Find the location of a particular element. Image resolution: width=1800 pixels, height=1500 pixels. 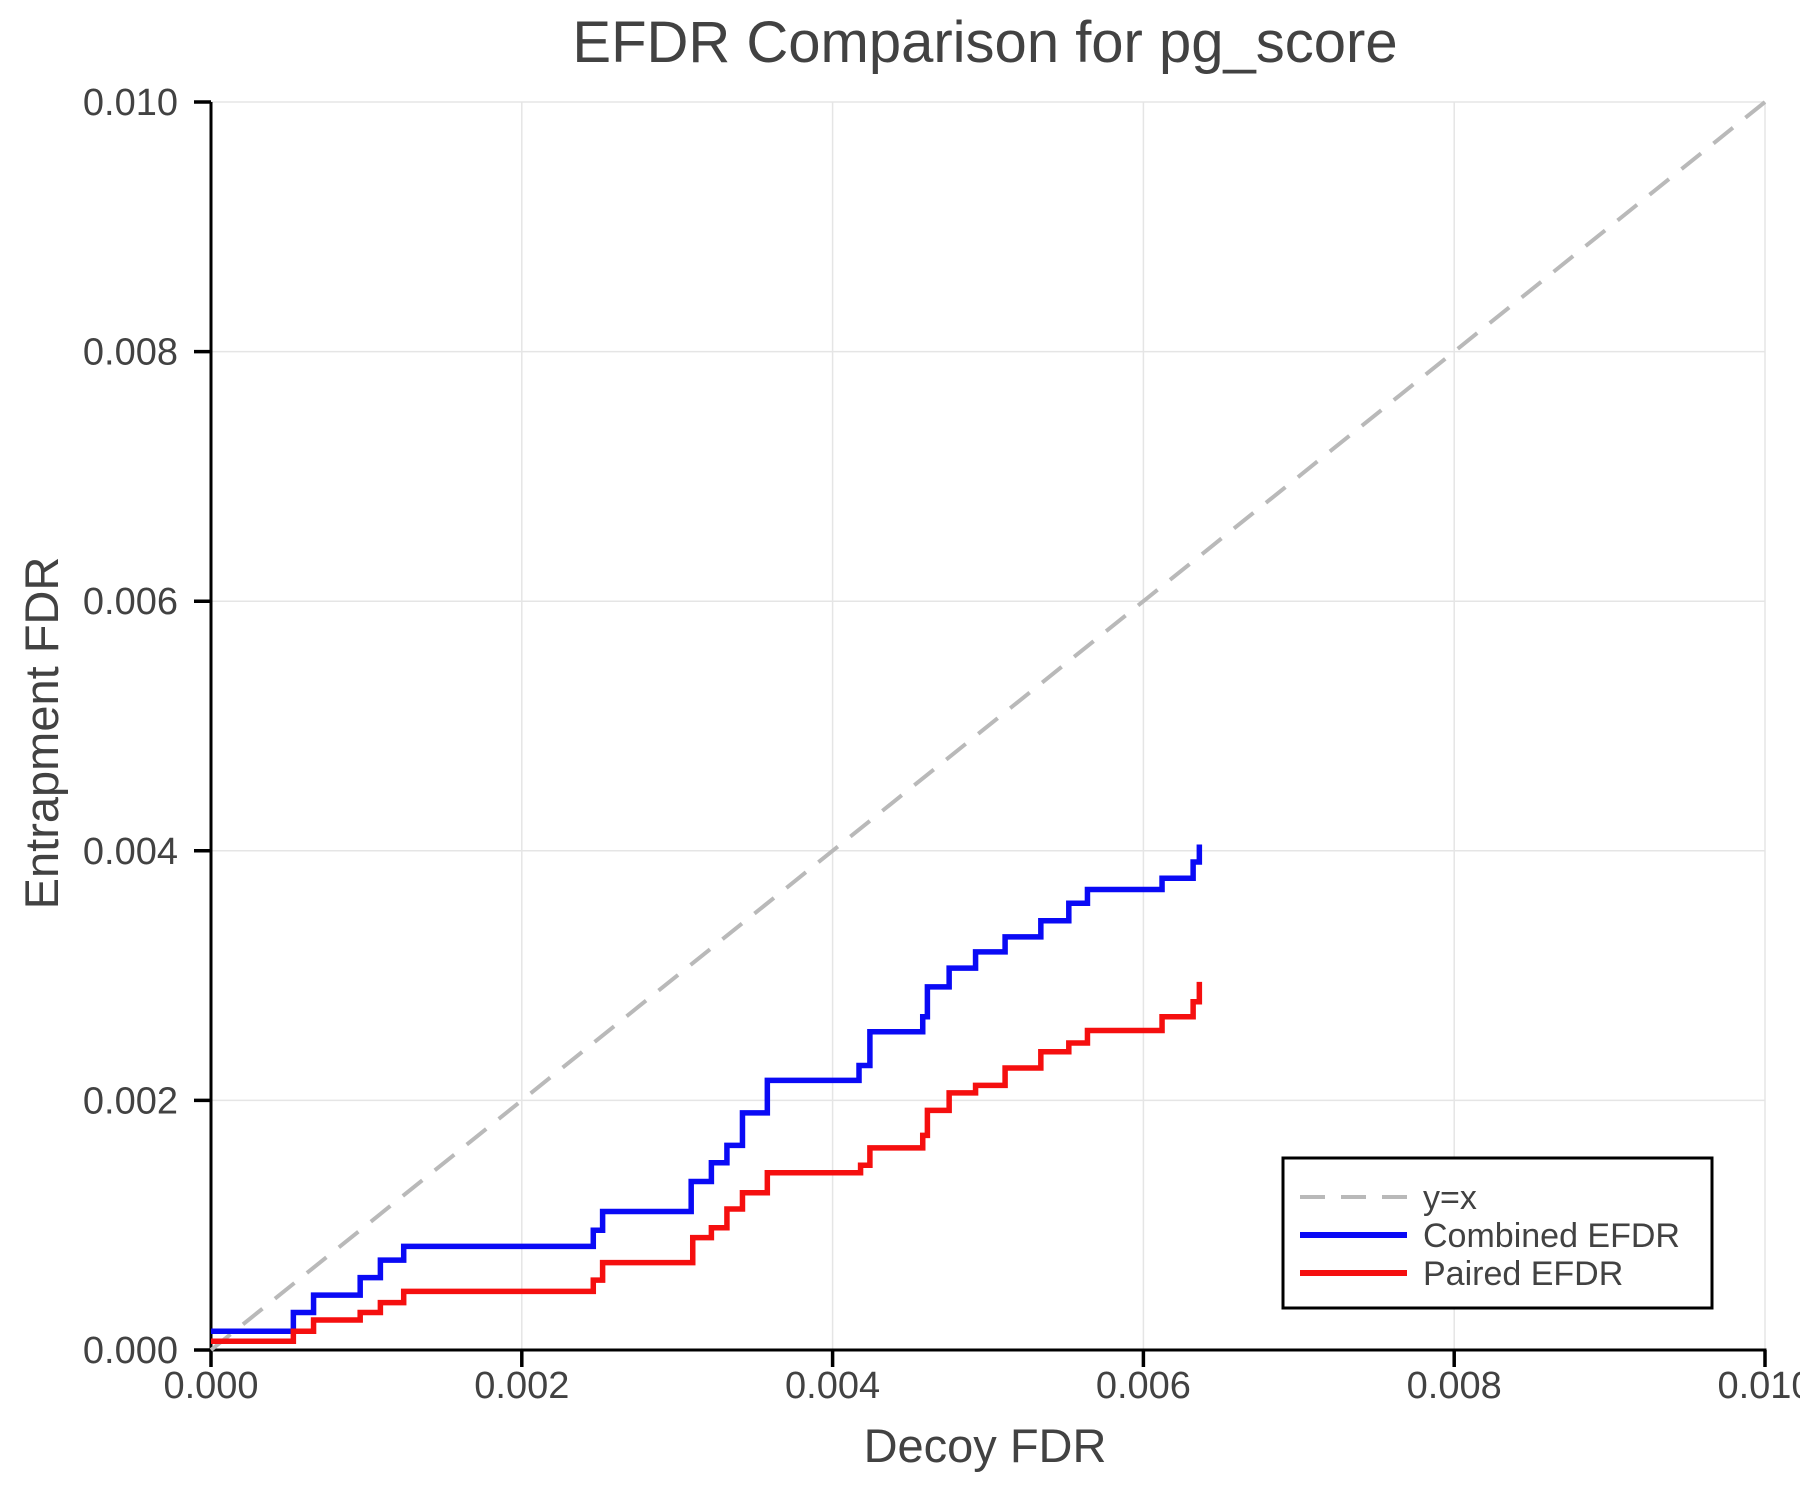

y-tick-label: 0.006 is located at coordinates (130, 602).